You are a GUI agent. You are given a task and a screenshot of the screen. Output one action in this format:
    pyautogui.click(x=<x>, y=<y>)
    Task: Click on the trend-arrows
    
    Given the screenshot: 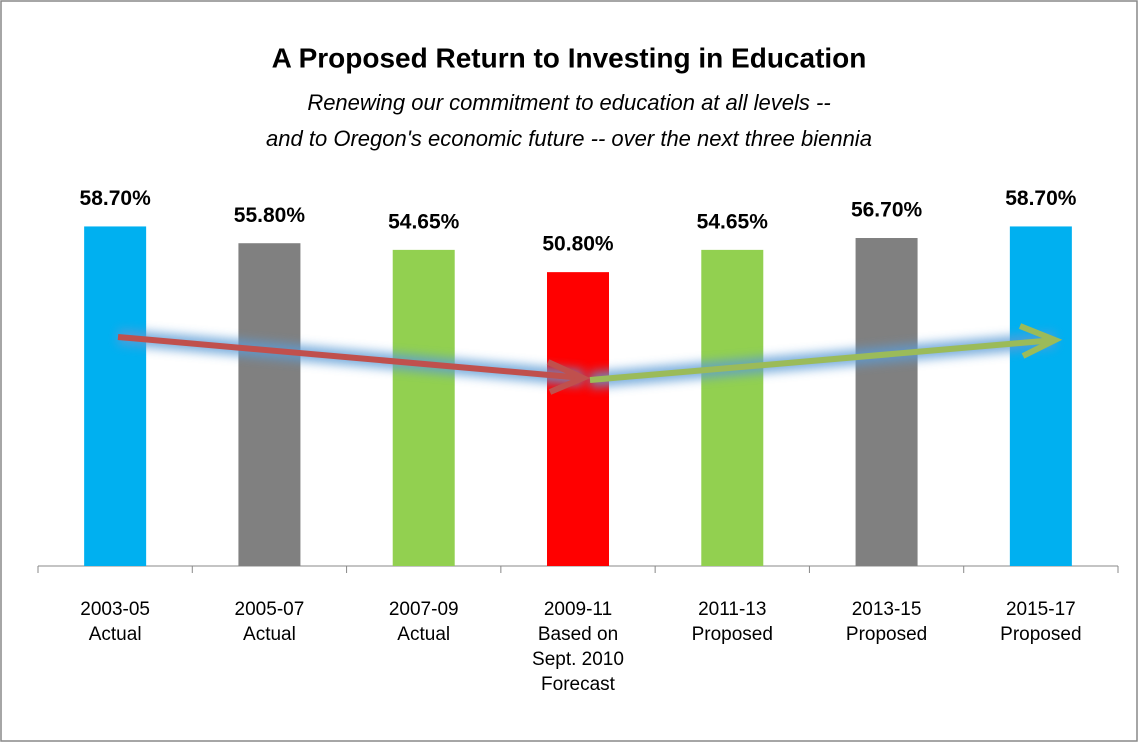 What is the action you would take?
    pyautogui.click(x=590, y=359)
    